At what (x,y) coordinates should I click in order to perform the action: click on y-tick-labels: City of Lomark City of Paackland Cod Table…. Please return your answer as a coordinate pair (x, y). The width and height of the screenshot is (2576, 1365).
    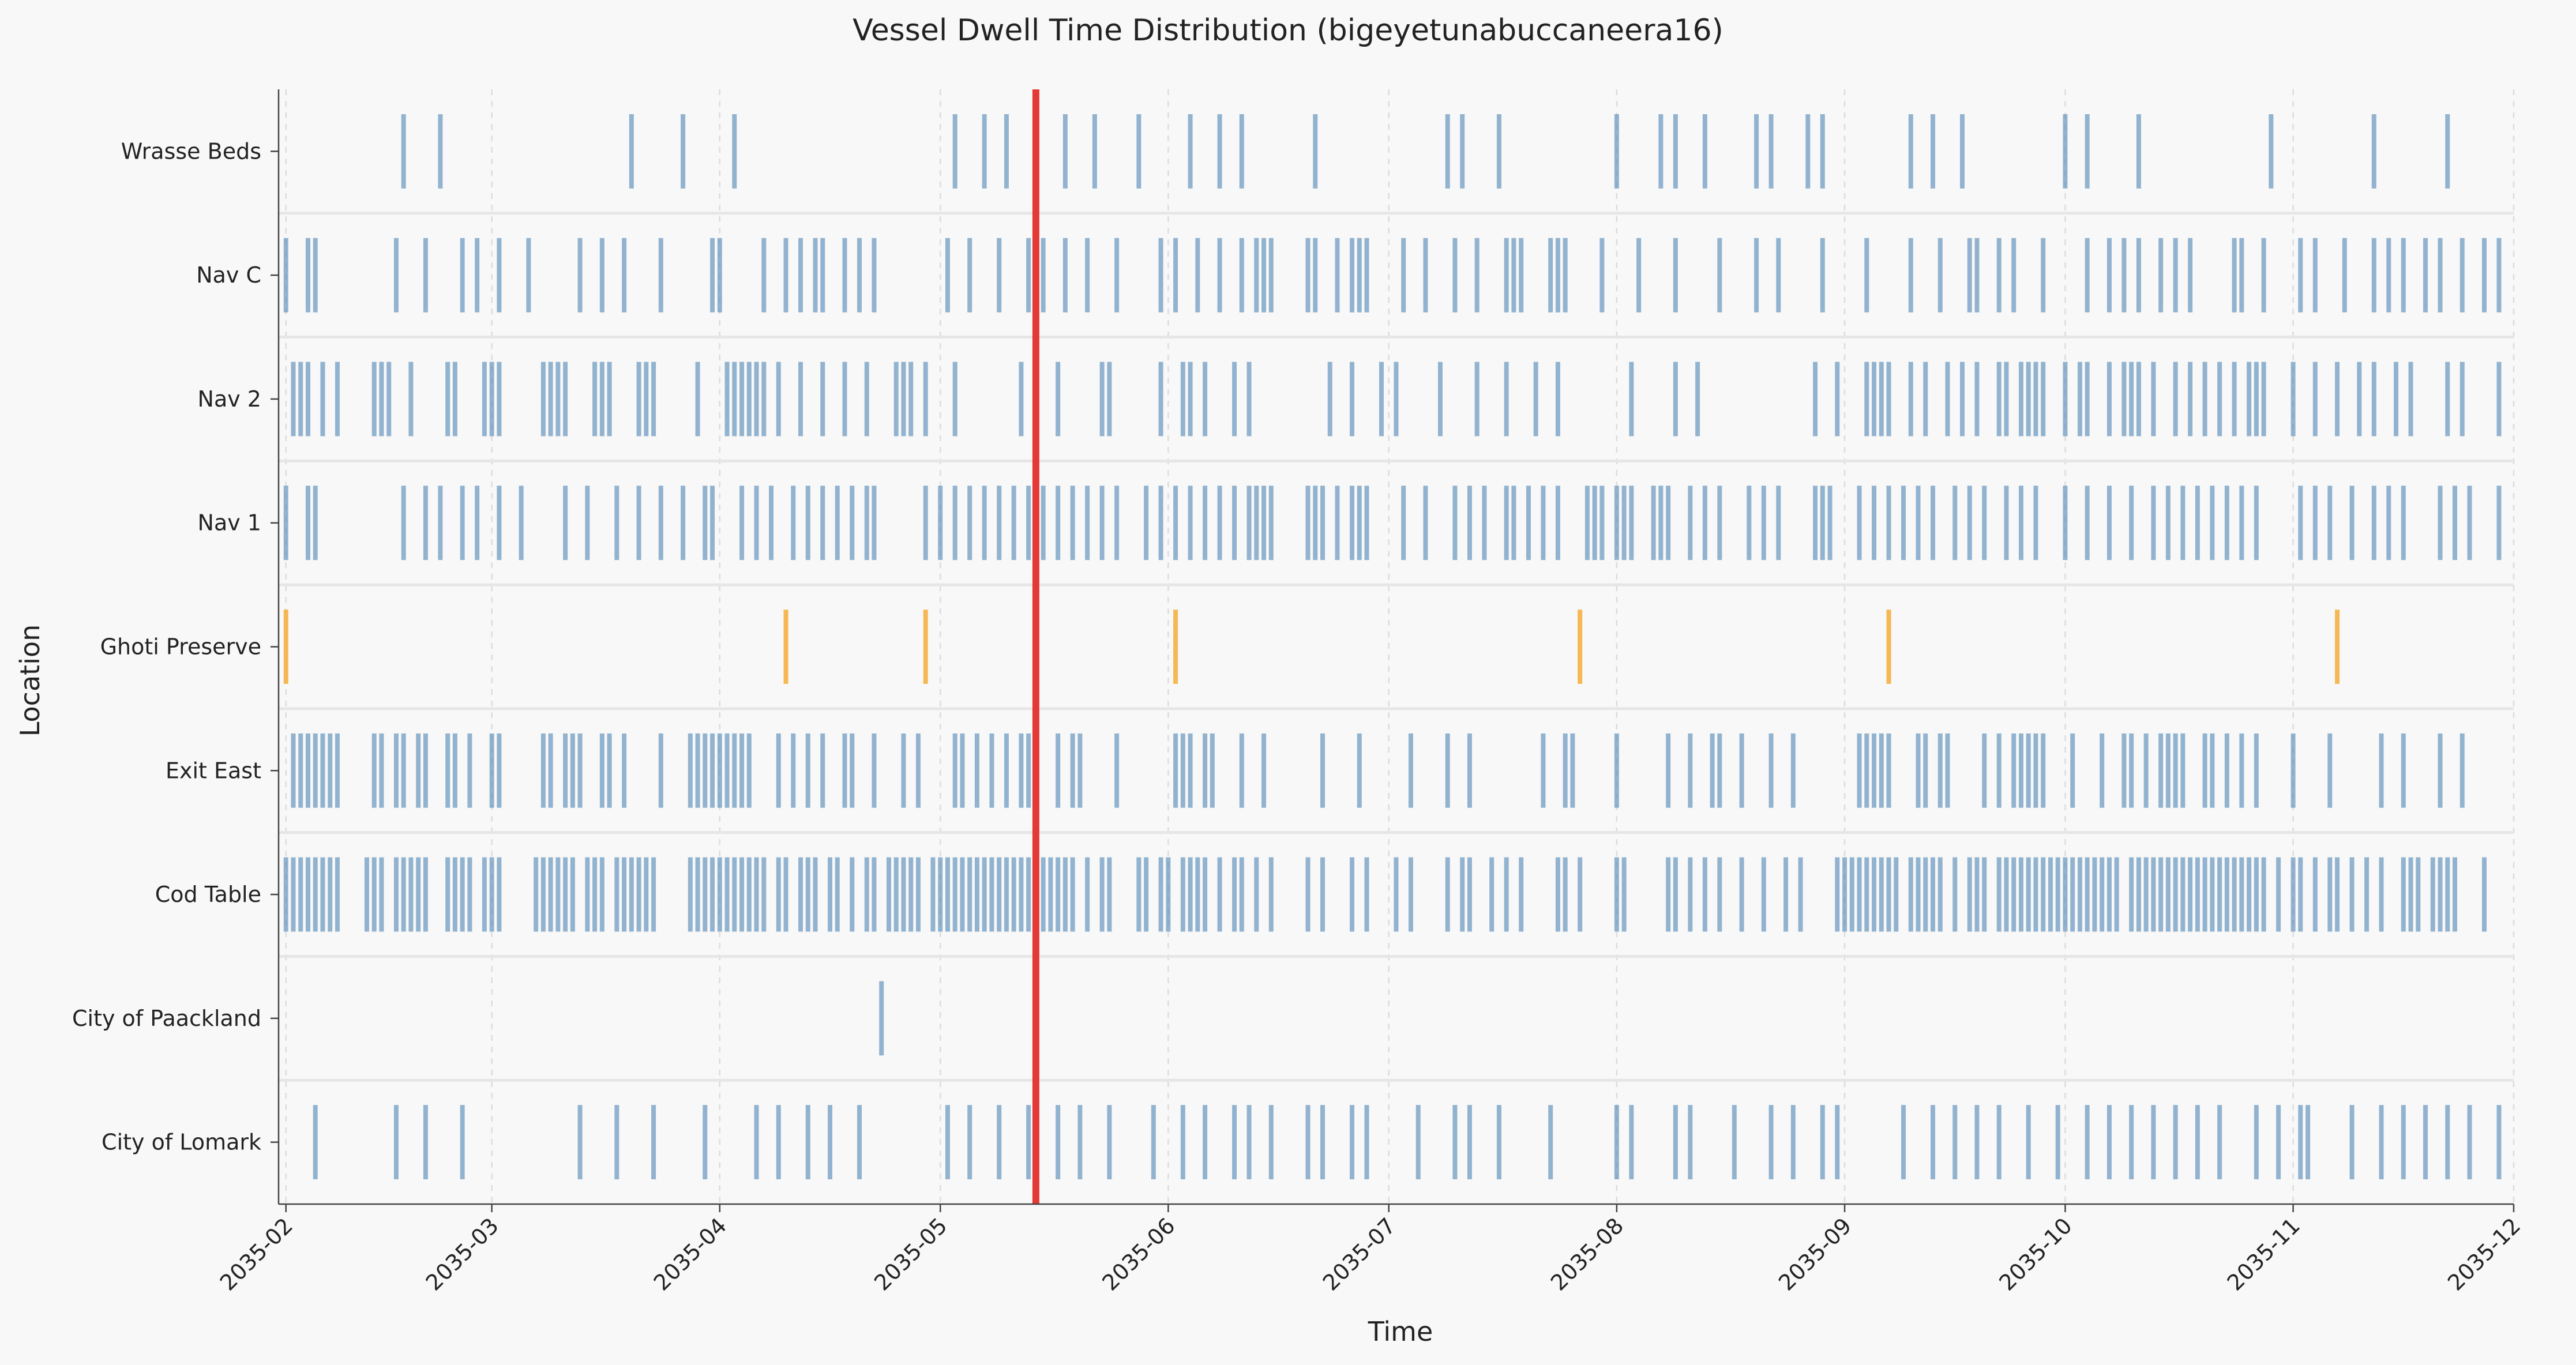
    Looking at the image, I should click on (175, 646).